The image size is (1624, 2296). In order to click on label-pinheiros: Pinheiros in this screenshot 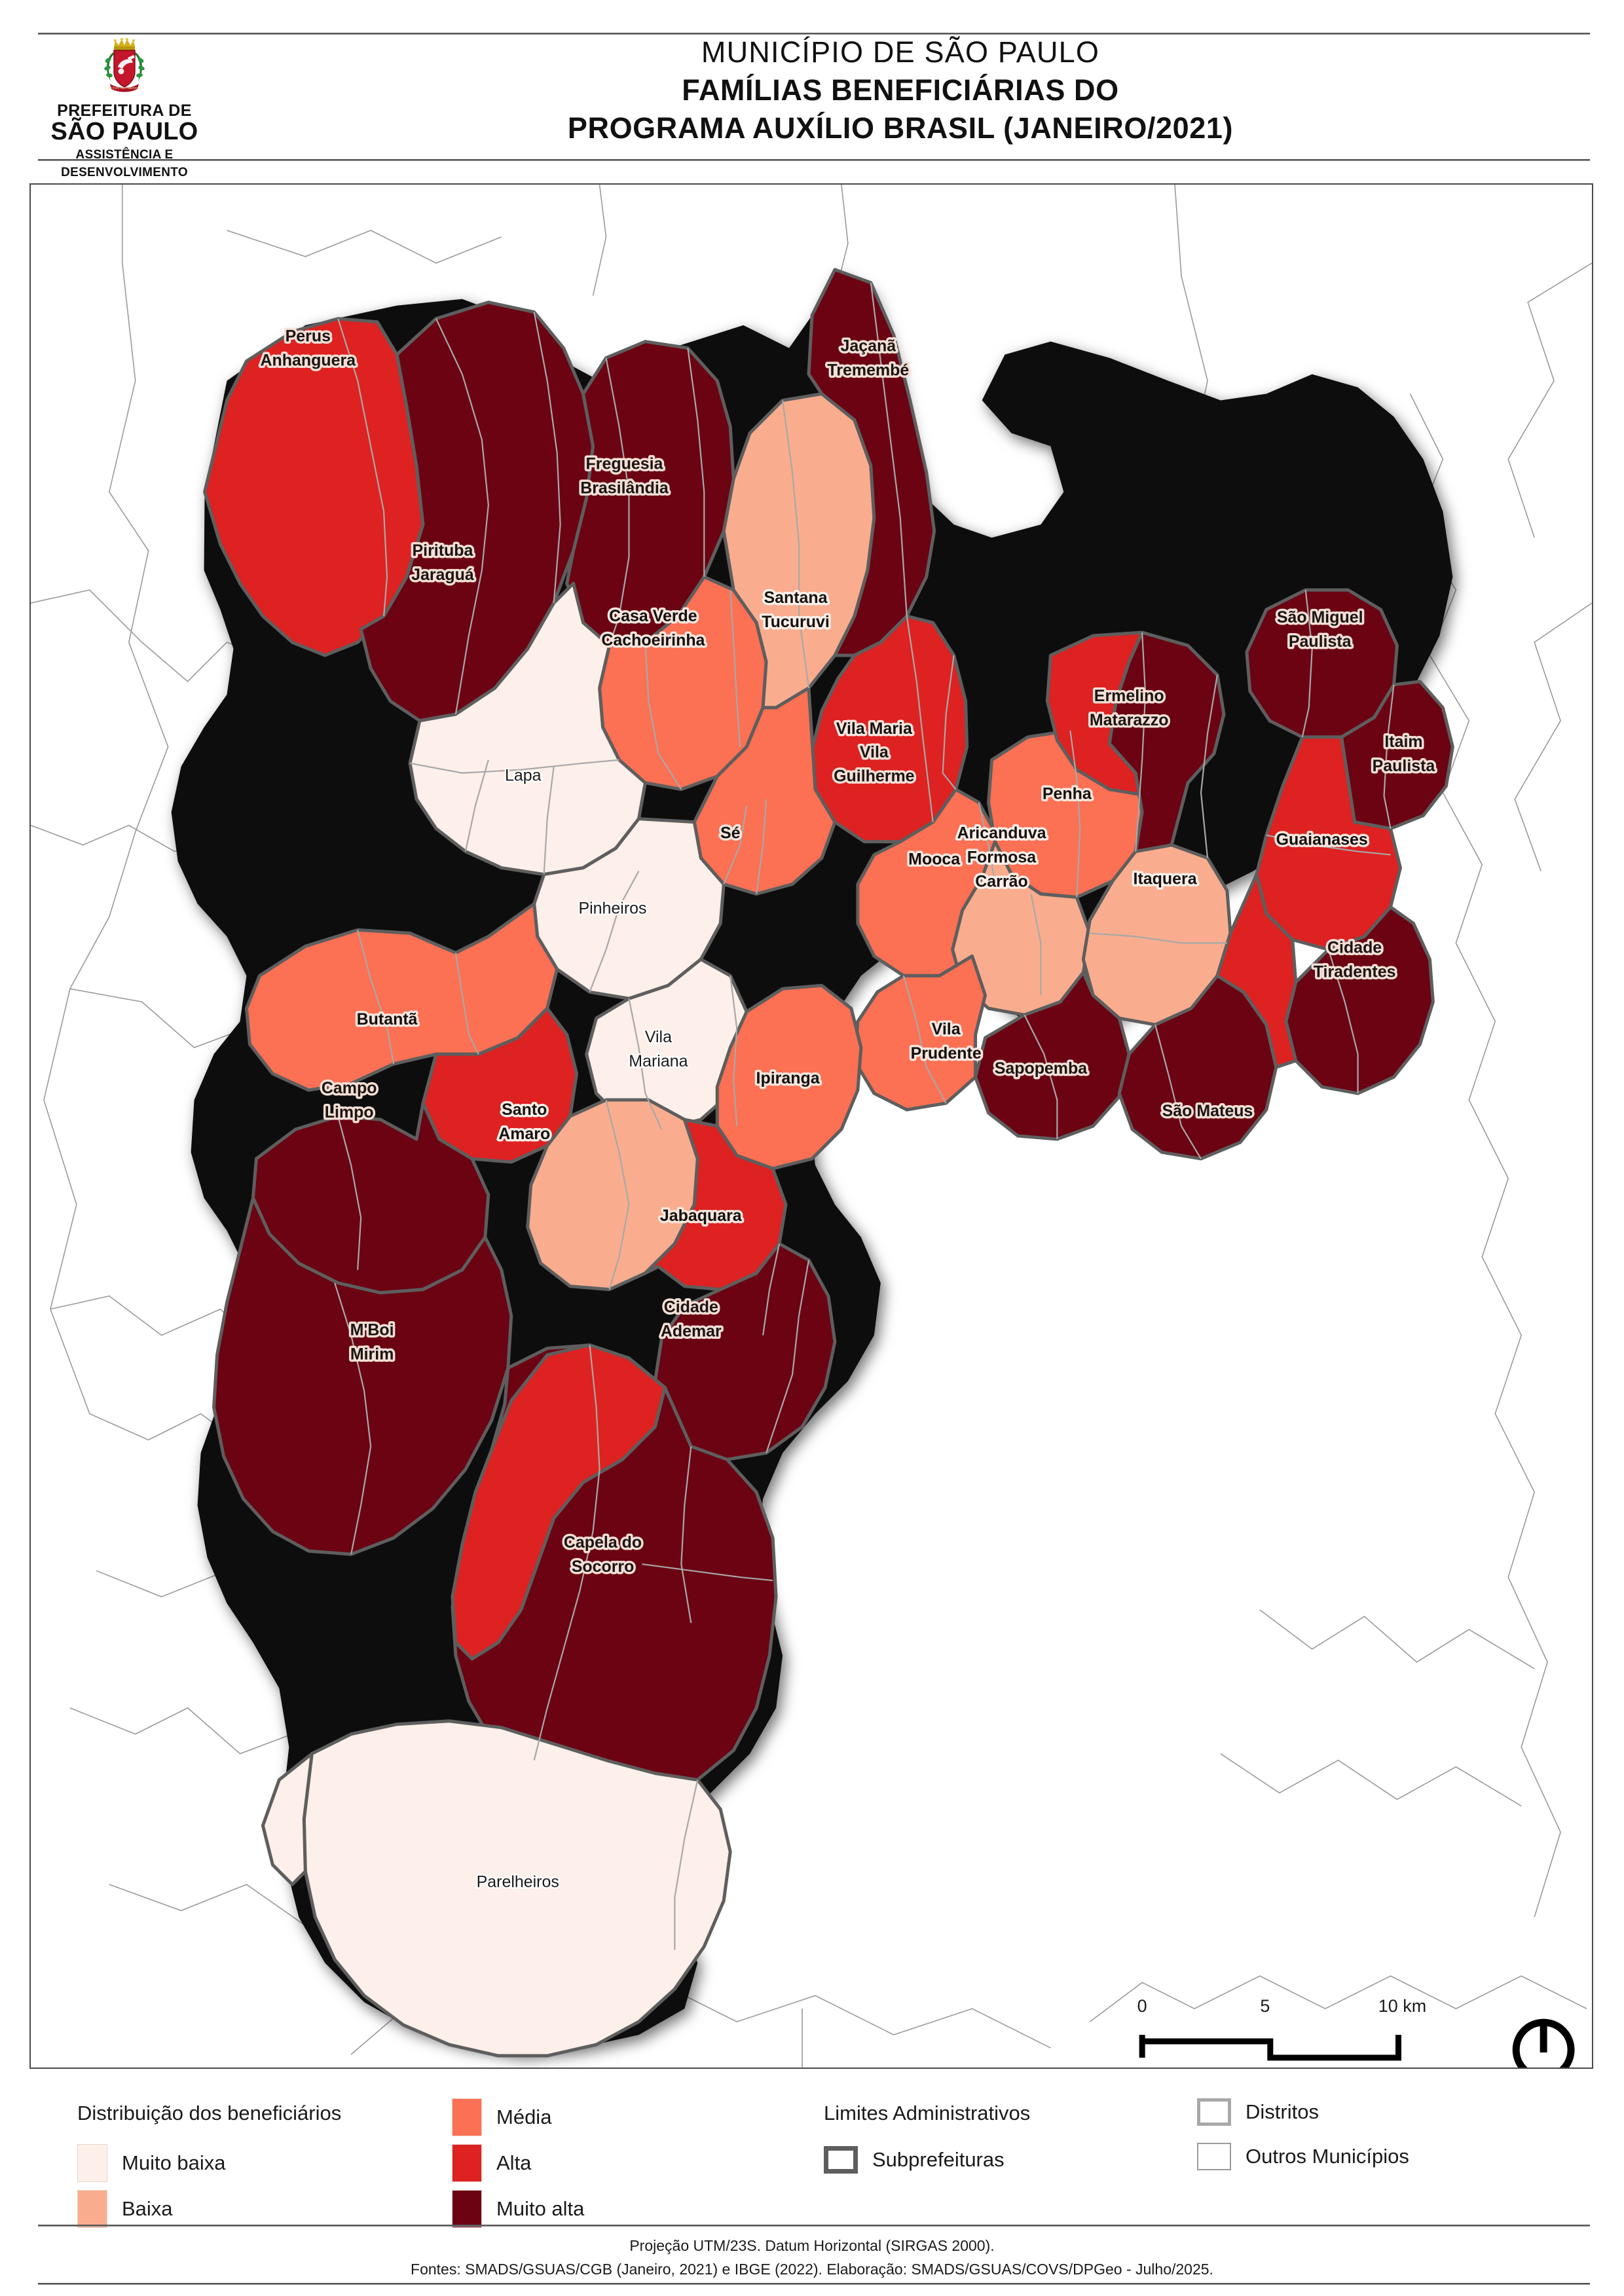, I will do `click(613, 908)`.